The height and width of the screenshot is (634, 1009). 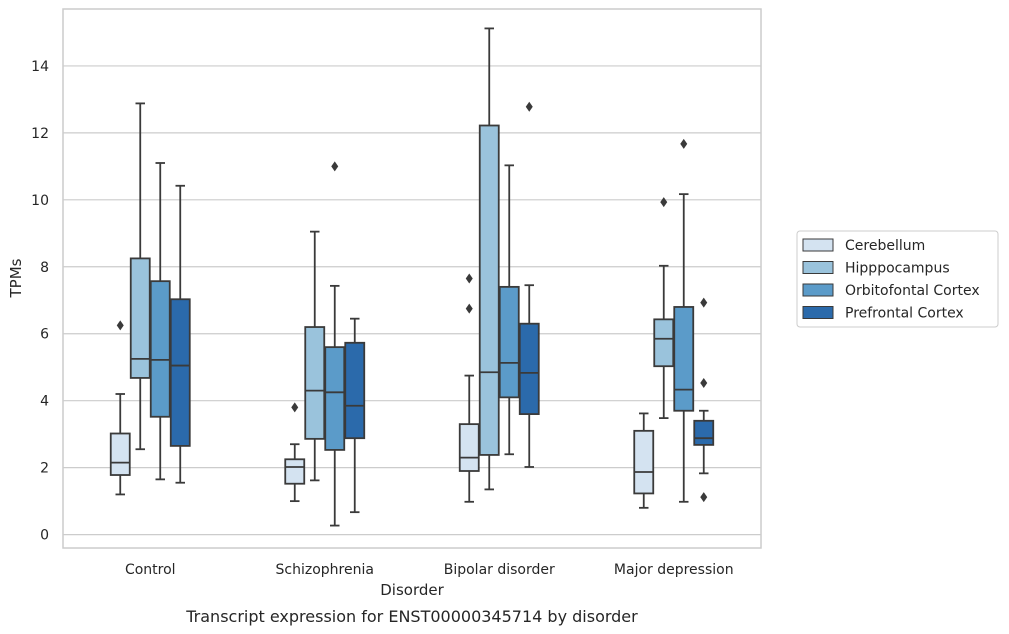 What do you see at coordinates (499, 570) in the screenshot?
I see `x-tick-label: Bipolar disorder` at bounding box center [499, 570].